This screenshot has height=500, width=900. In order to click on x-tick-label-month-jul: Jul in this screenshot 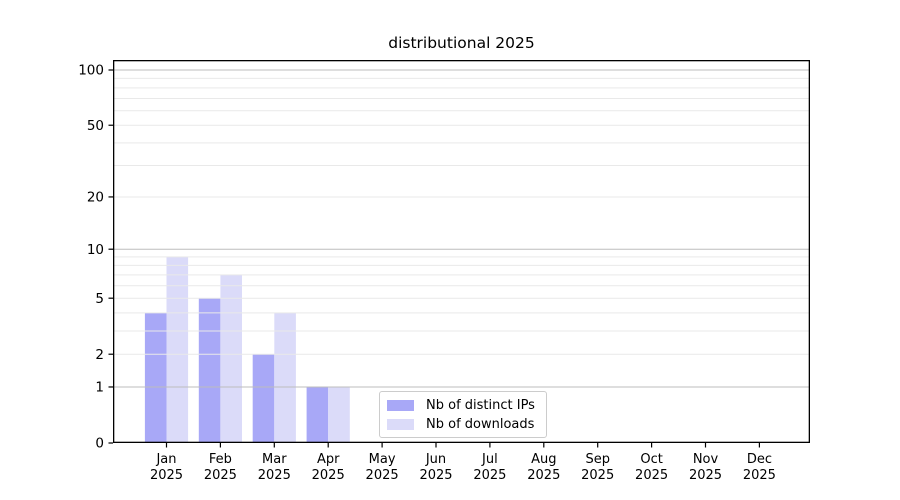, I will do `click(489, 459)`.